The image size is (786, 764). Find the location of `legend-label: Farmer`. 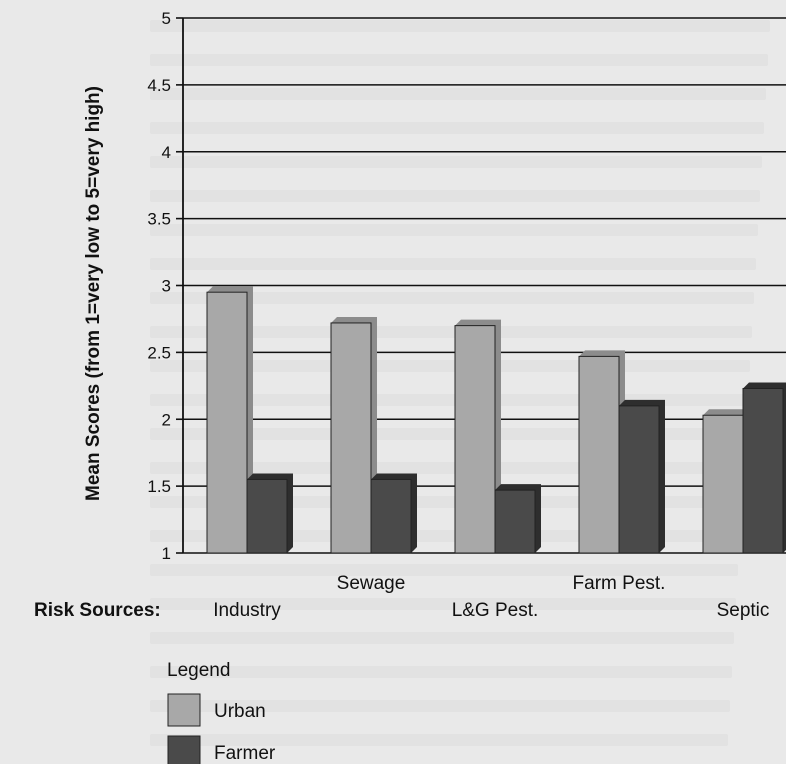

legend-label: Farmer is located at coordinates (245, 753).